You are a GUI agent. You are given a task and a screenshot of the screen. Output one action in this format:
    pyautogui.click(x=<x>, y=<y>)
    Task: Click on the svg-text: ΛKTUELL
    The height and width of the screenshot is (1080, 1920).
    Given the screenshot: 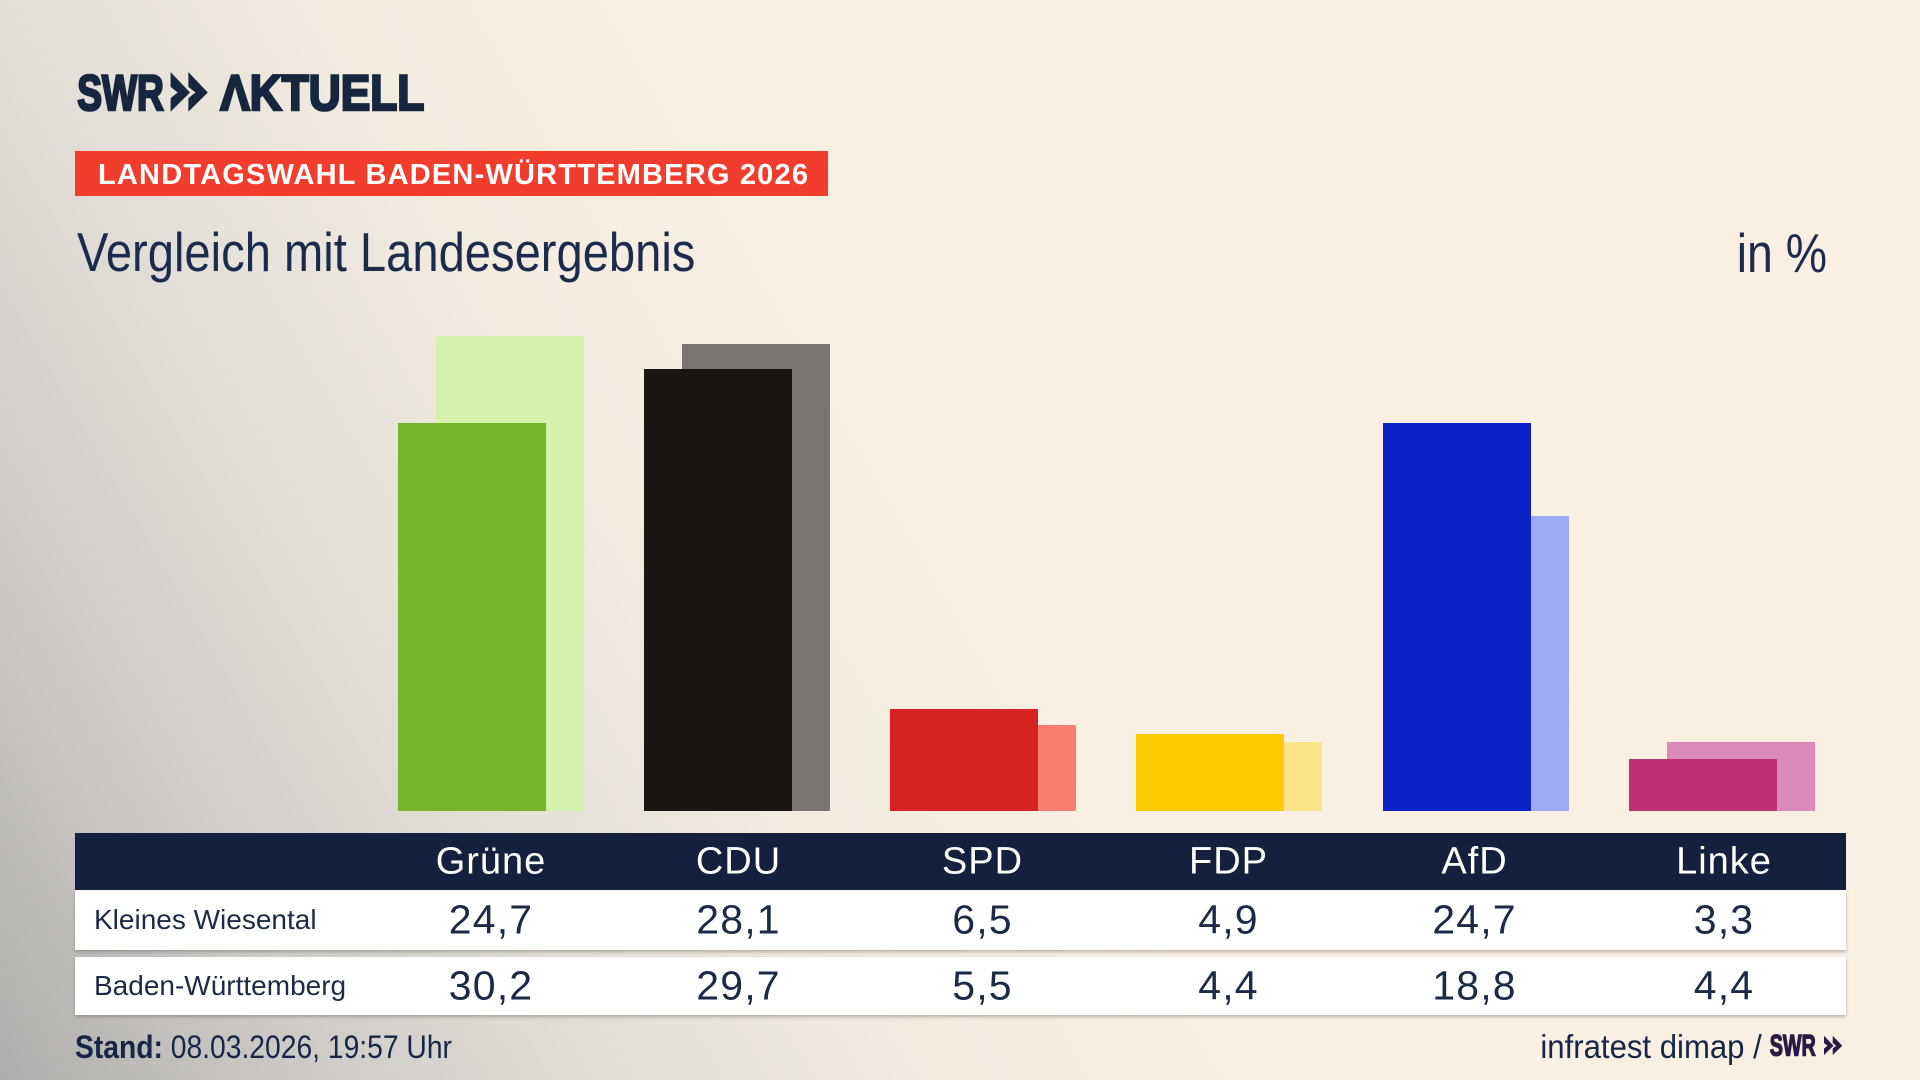 What is the action you would take?
    pyautogui.click(x=322, y=93)
    